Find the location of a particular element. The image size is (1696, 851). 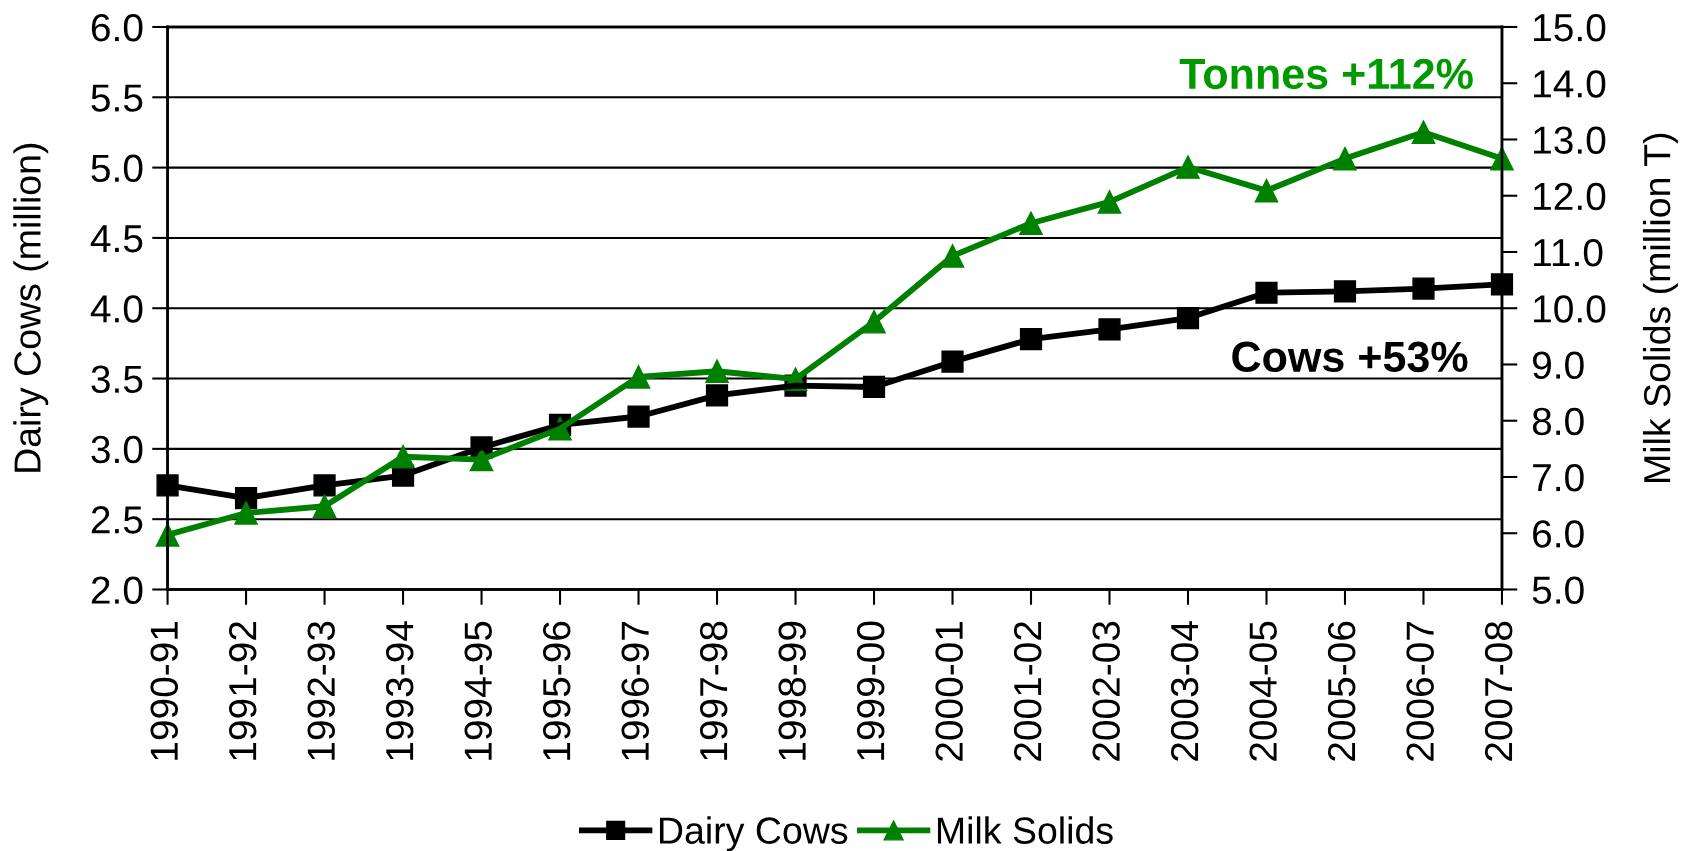

annotation: Tonnes +112% is located at coordinates (1326, 74).